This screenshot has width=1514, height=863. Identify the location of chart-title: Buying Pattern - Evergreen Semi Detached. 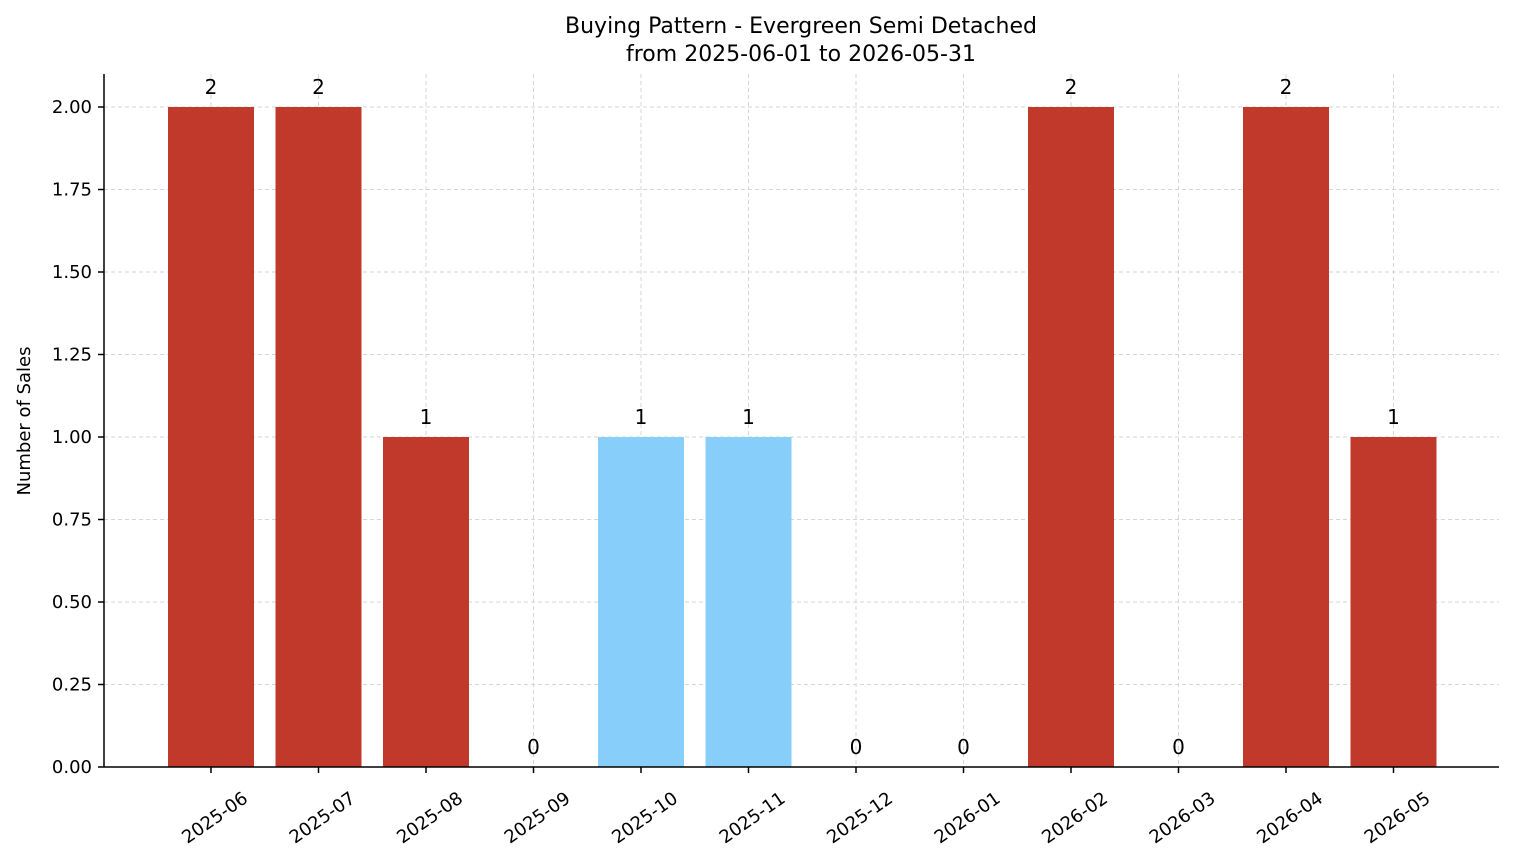
(801, 26).